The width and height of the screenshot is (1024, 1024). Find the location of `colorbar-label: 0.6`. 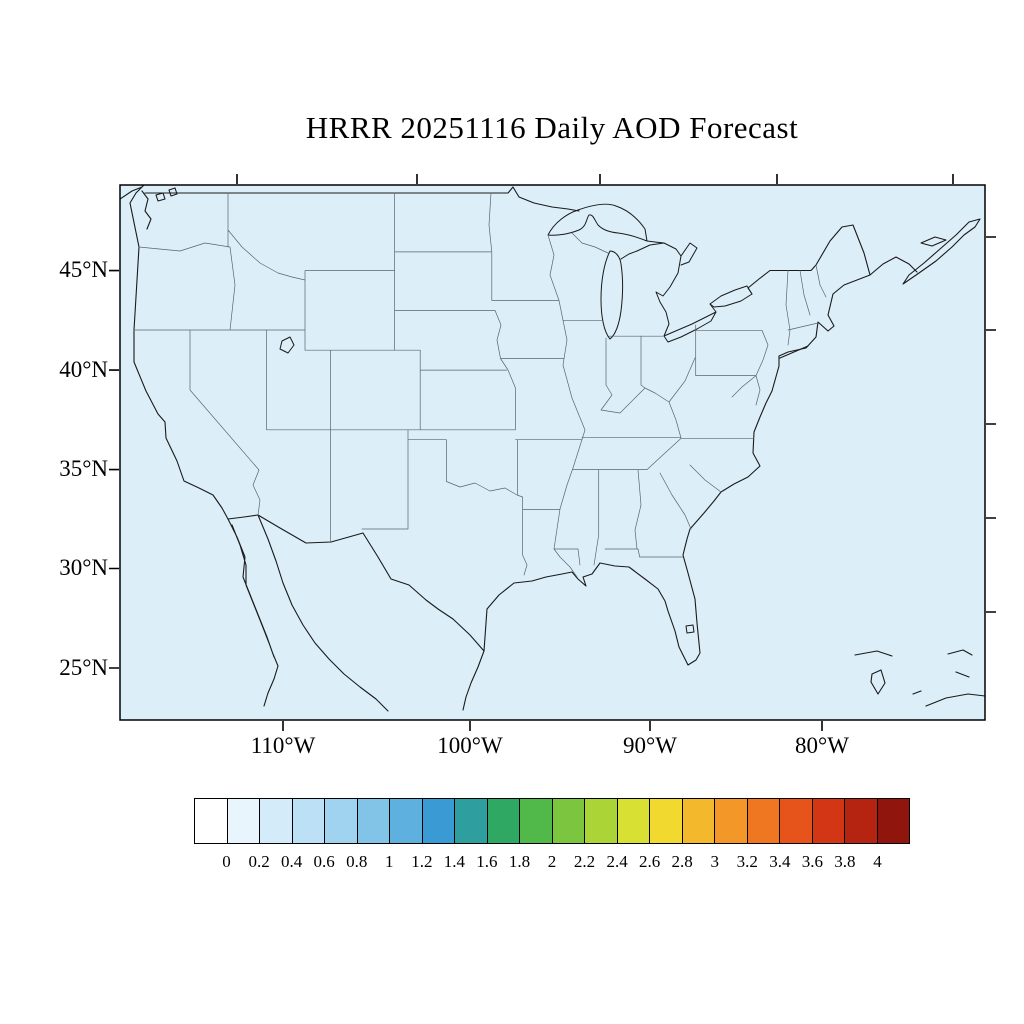

colorbar-label: 0.6 is located at coordinates (324, 861).